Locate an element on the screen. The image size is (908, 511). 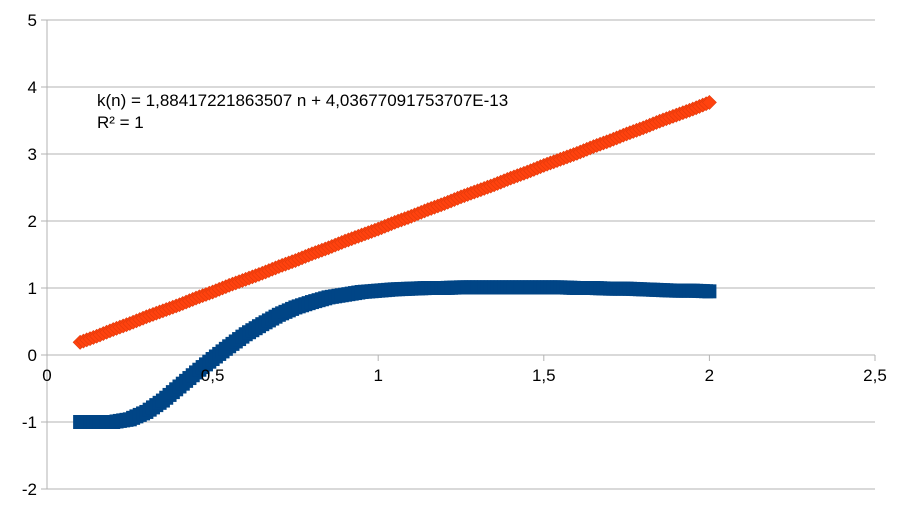
x-tick-label: 1 is located at coordinates (377, 375).